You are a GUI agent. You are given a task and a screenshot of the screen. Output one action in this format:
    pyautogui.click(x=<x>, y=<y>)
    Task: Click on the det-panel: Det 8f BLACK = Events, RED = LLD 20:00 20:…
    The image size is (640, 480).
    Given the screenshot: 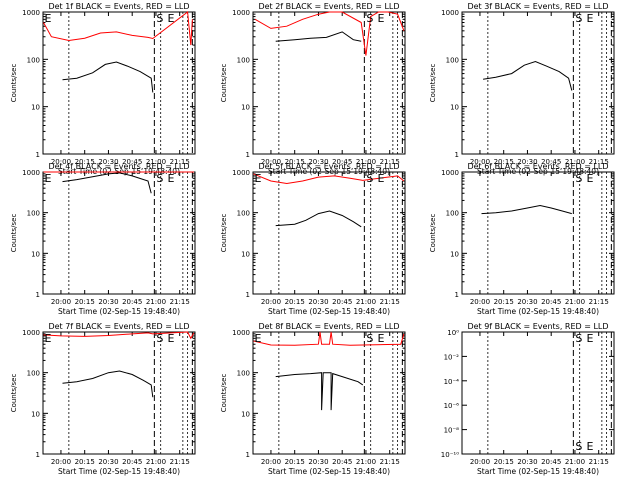 What is the action you would take?
    pyautogui.click(x=313, y=399)
    